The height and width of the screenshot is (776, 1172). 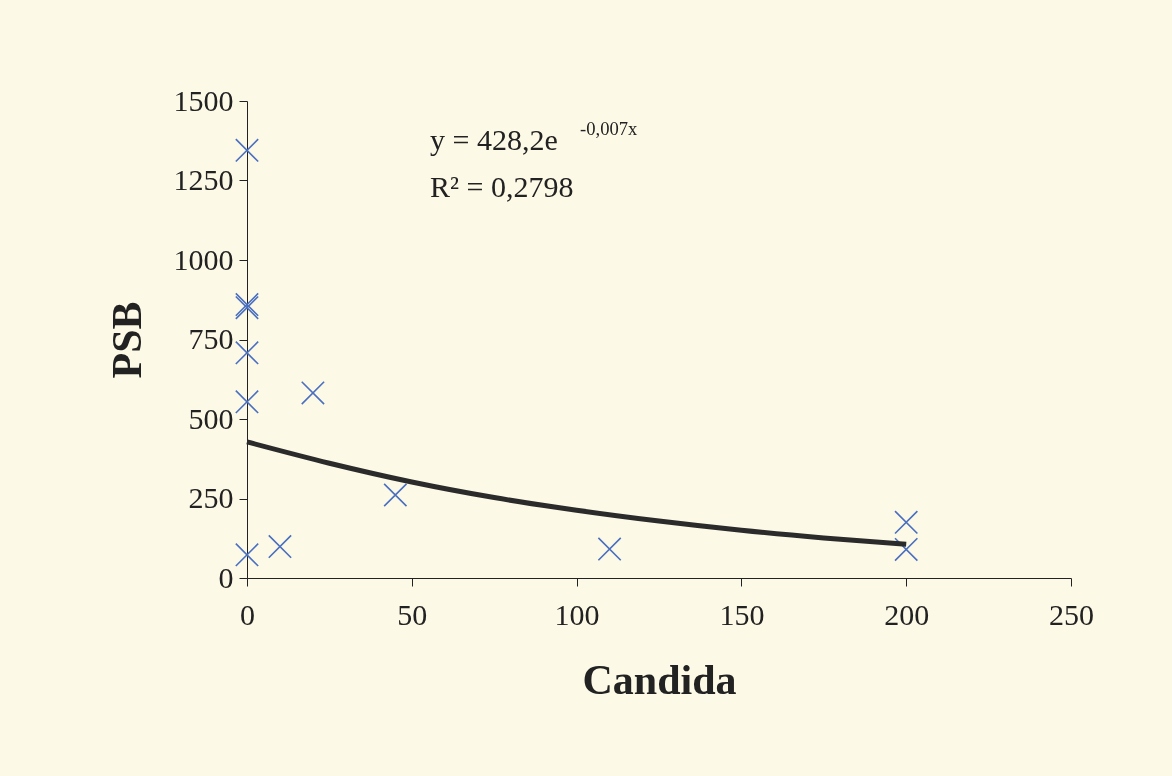 What do you see at coordinates (203, 259) in the screenshot?
I see `y-tick-label: 1000` at bounding box center [203, 259].